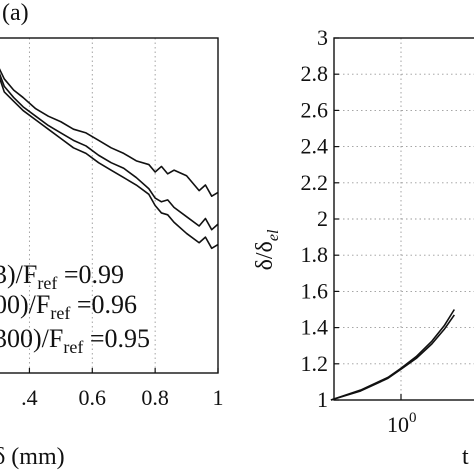 Image resolution: width=474 pixels, height=474 pixels. What do you see at coordinates (322, 37) in the screenshot?
I see `panel-b-y-tick-label-10: 3` at bounding box center [322, 37].